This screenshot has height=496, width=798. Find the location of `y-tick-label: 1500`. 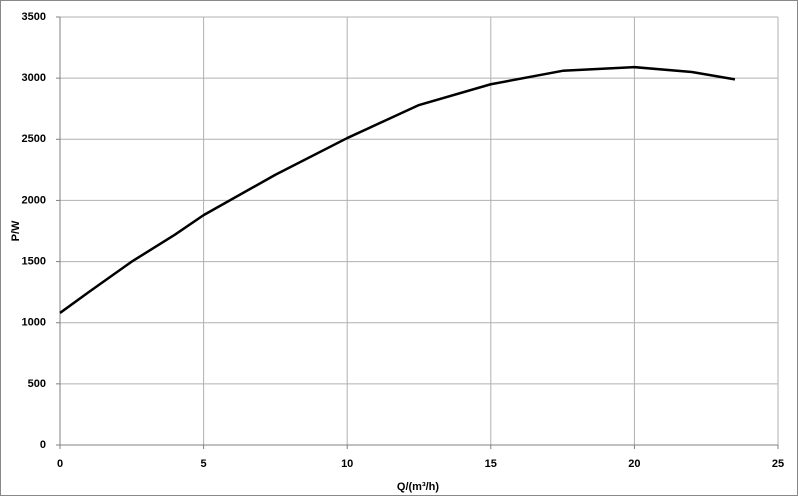

y-tick-label: 1500 is located at coordinates (34, 261).